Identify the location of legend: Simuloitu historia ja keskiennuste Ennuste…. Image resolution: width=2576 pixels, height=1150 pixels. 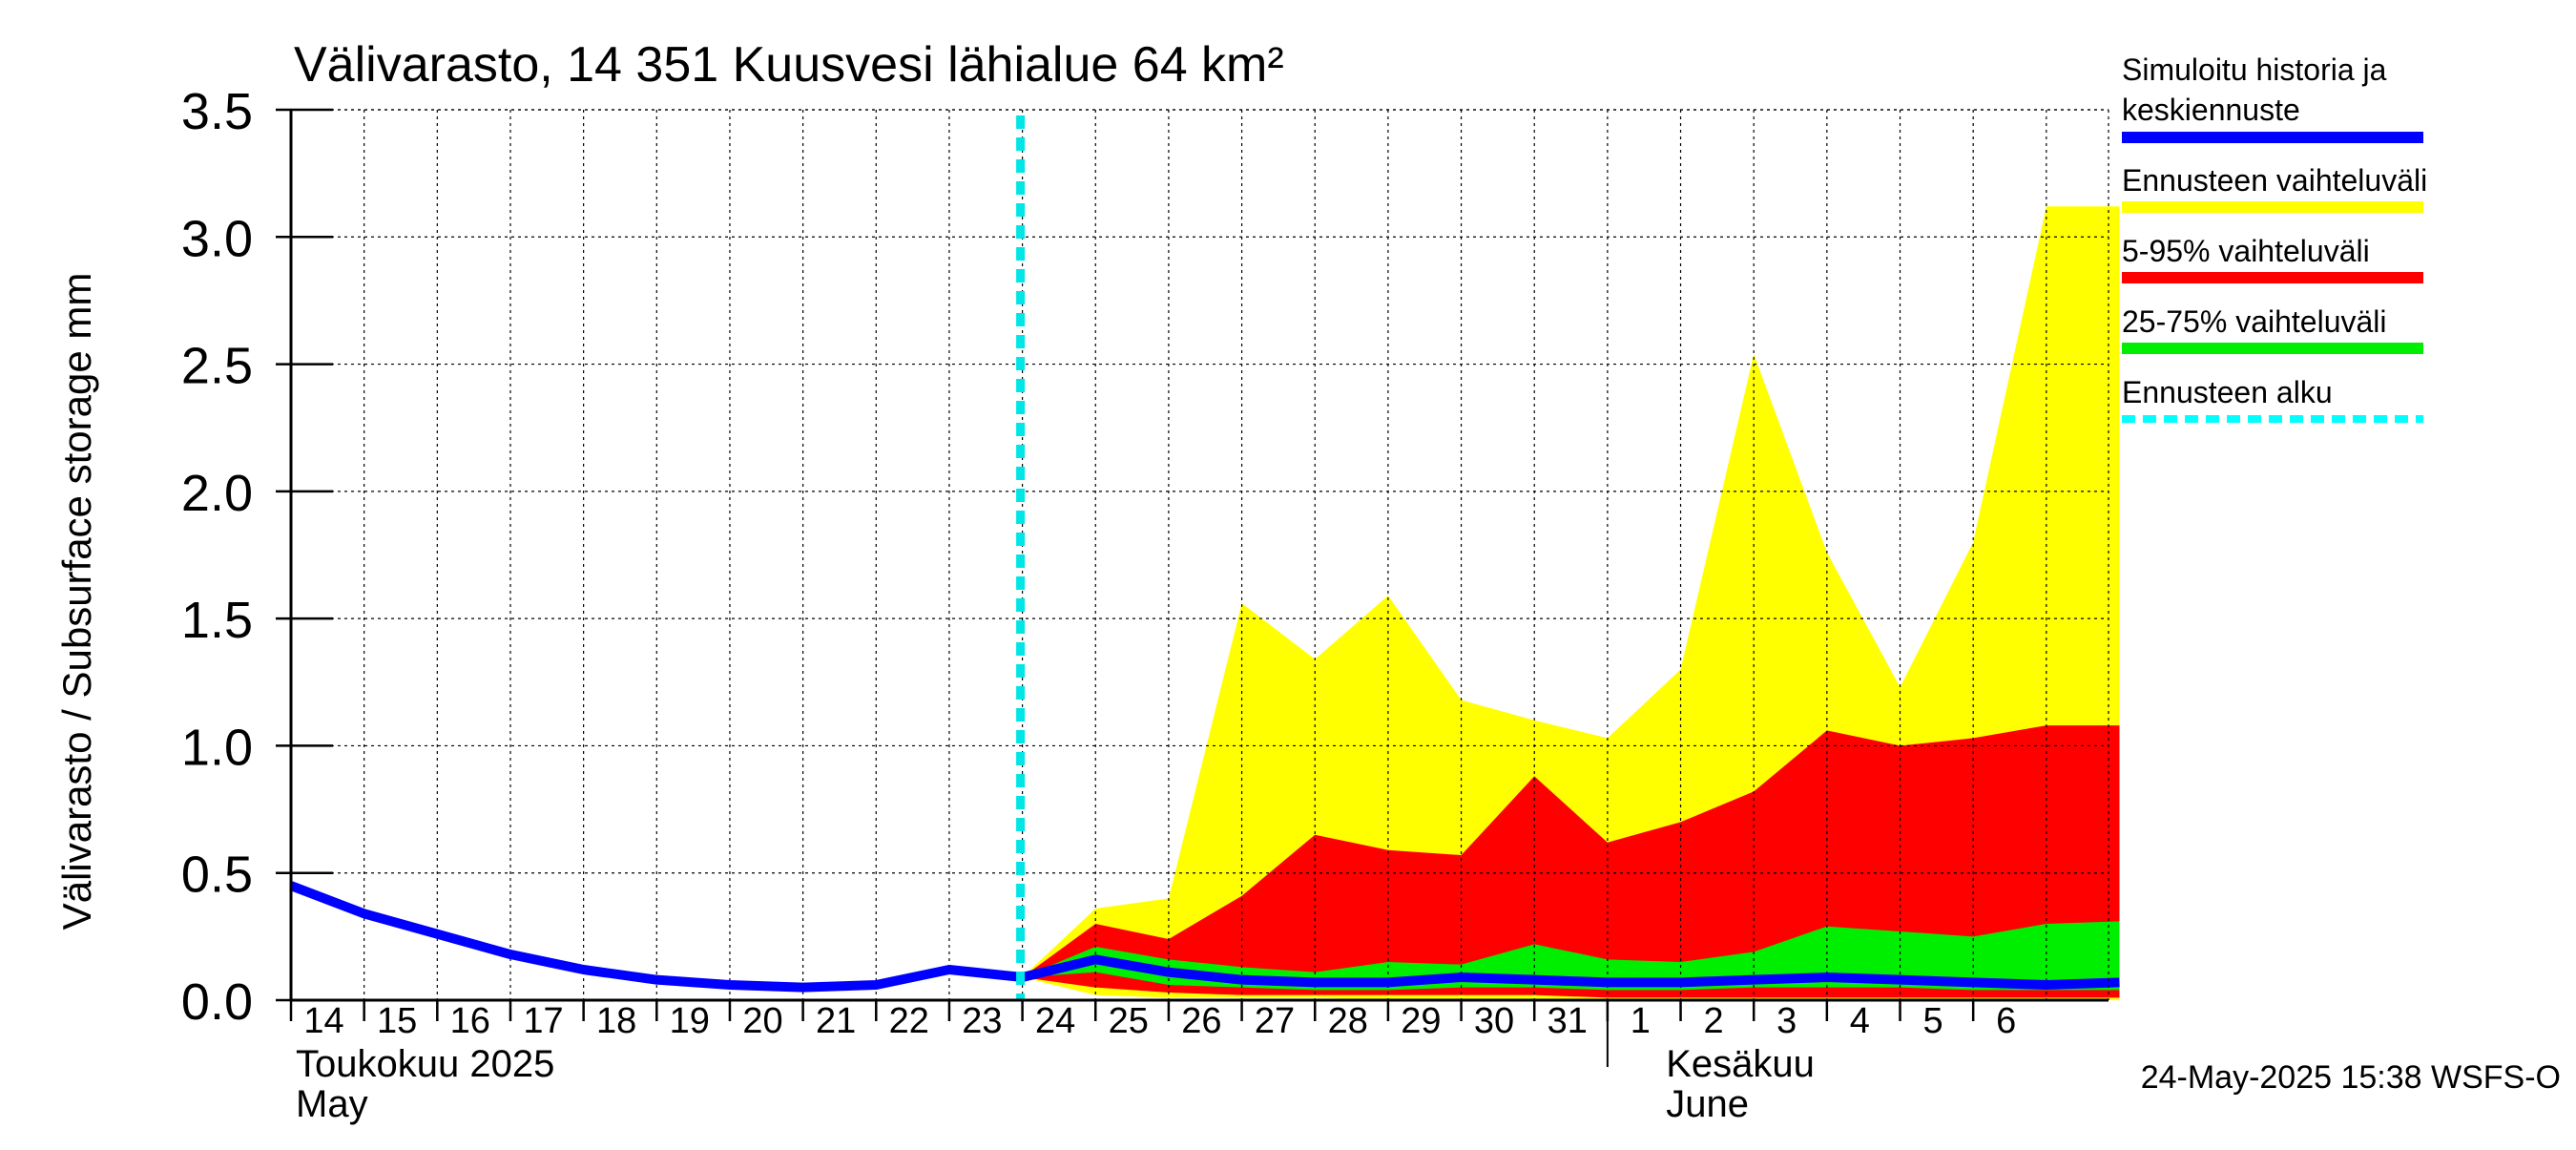
(2274, 237).